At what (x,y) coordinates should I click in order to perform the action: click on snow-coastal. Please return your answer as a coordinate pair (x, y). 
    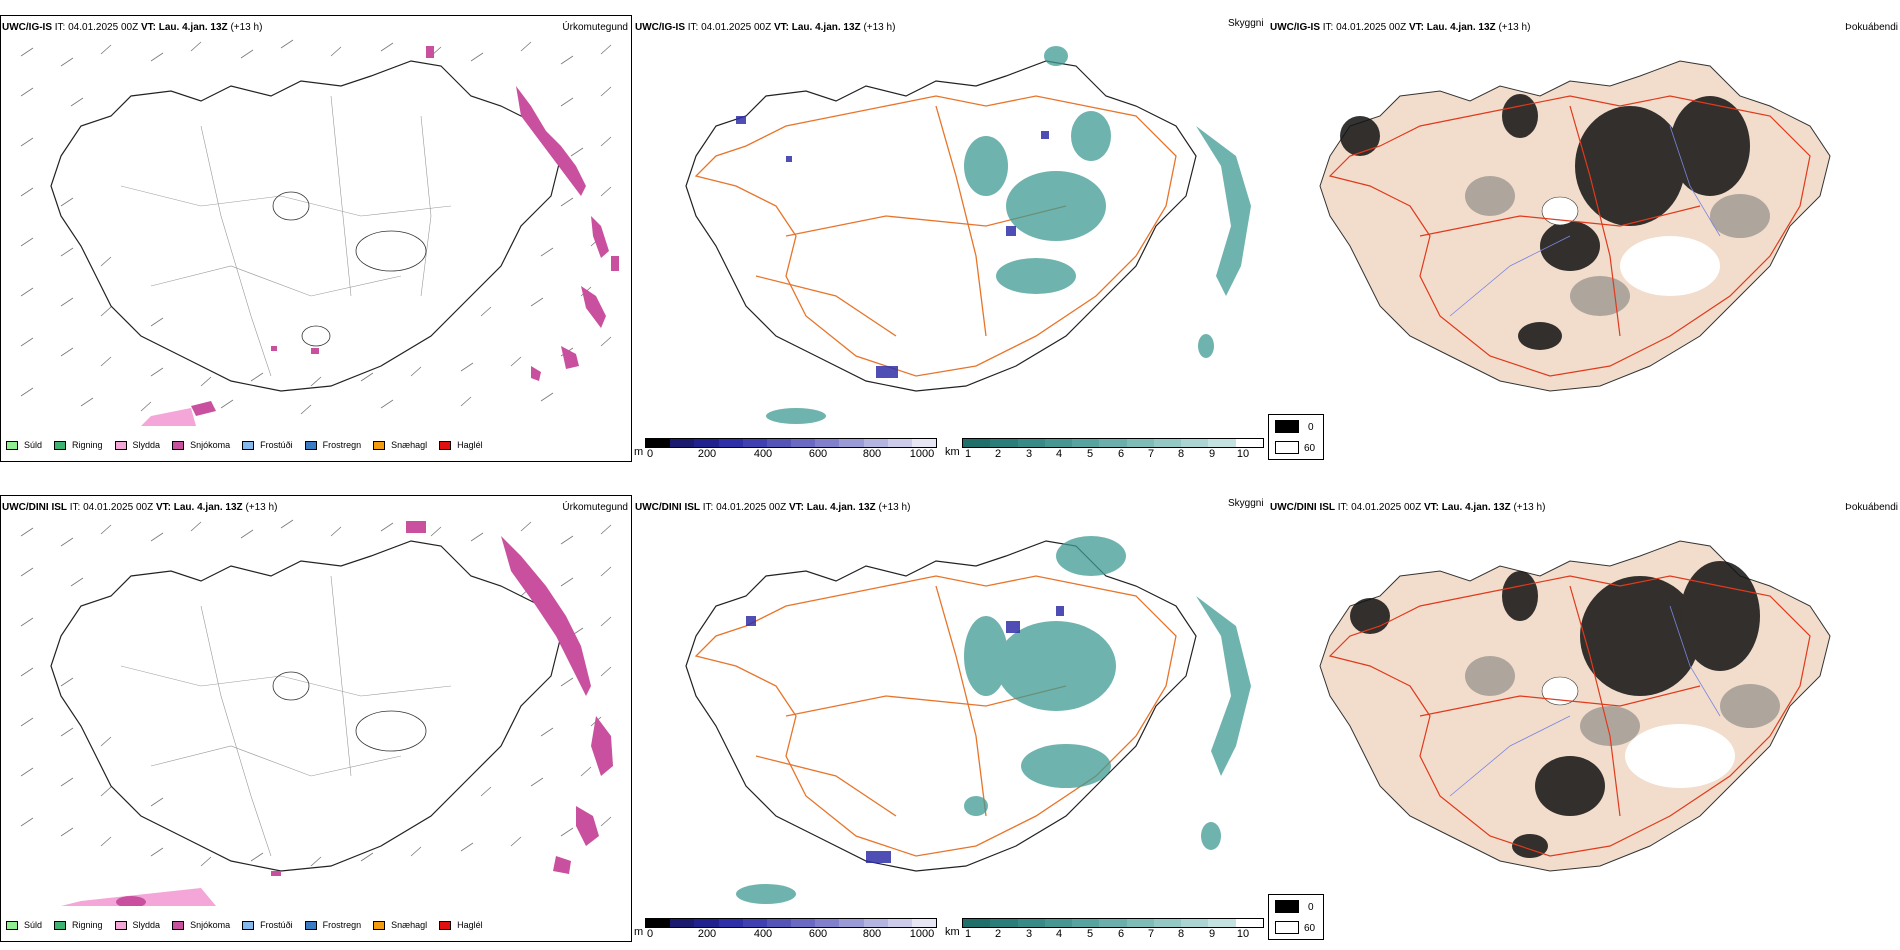
    Looking at the image, I should click on (131, 901).